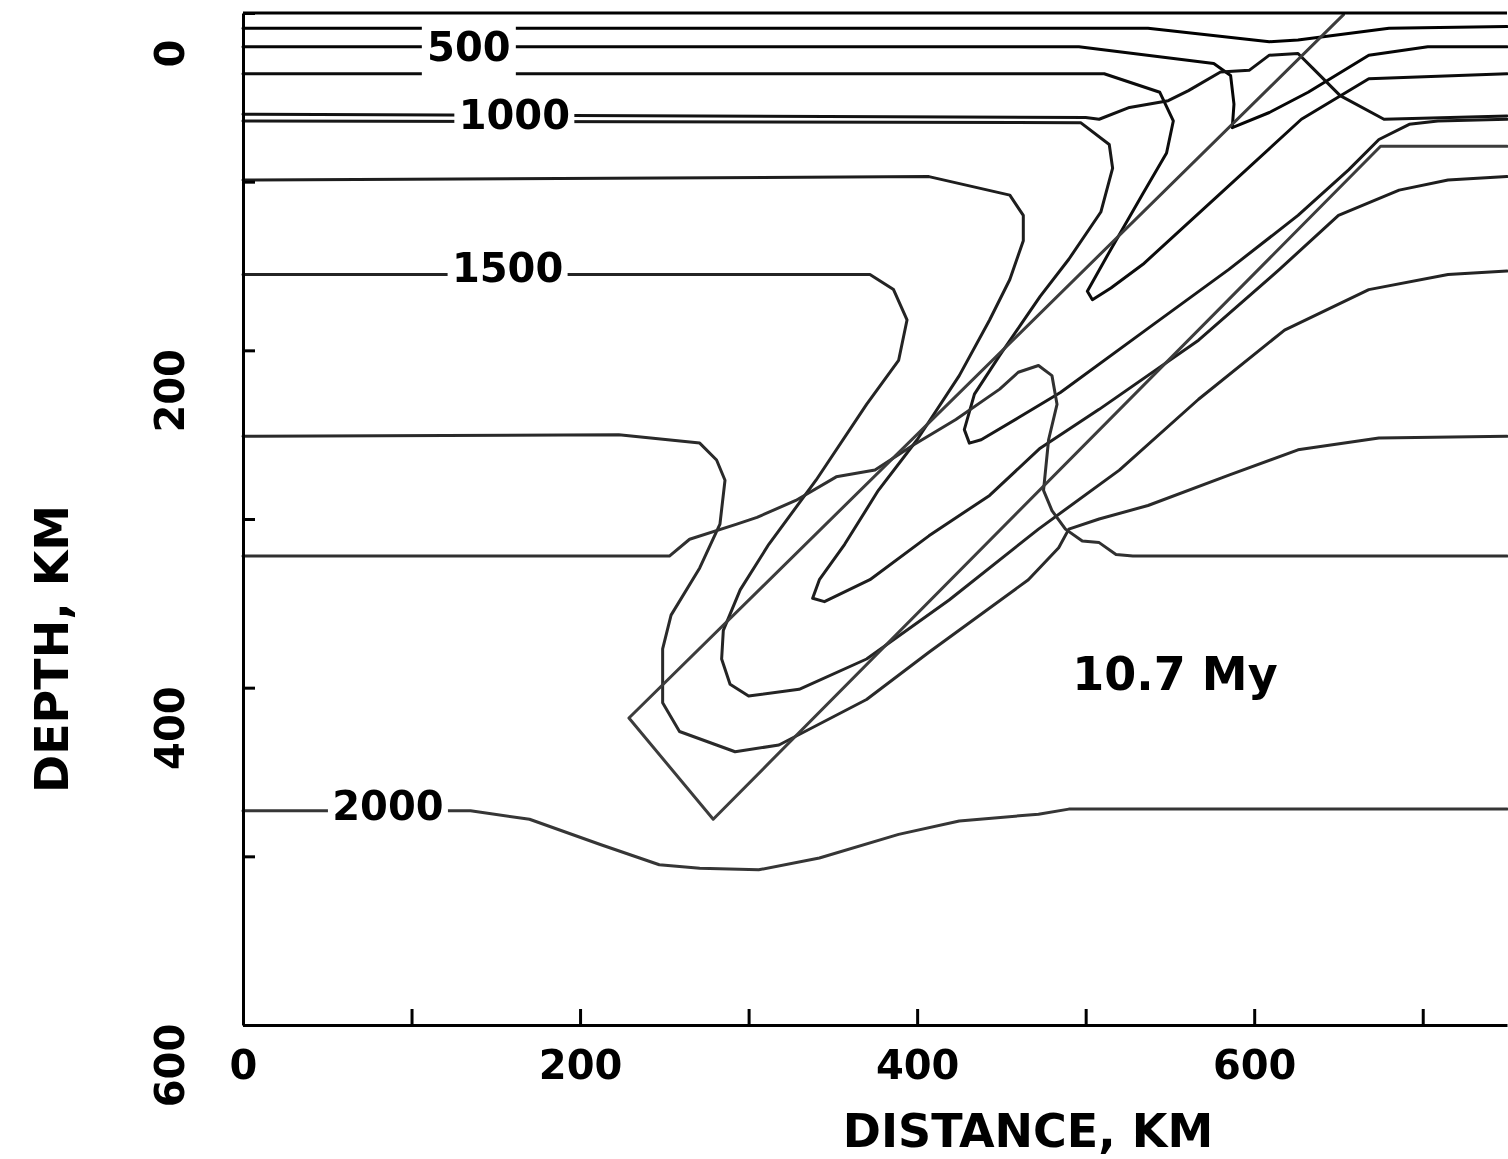  What do you see at coordinates (51, 649) in the screenshot?
I see `y-axis-title: DEPTH, KM` at bounding box center [51, 649].